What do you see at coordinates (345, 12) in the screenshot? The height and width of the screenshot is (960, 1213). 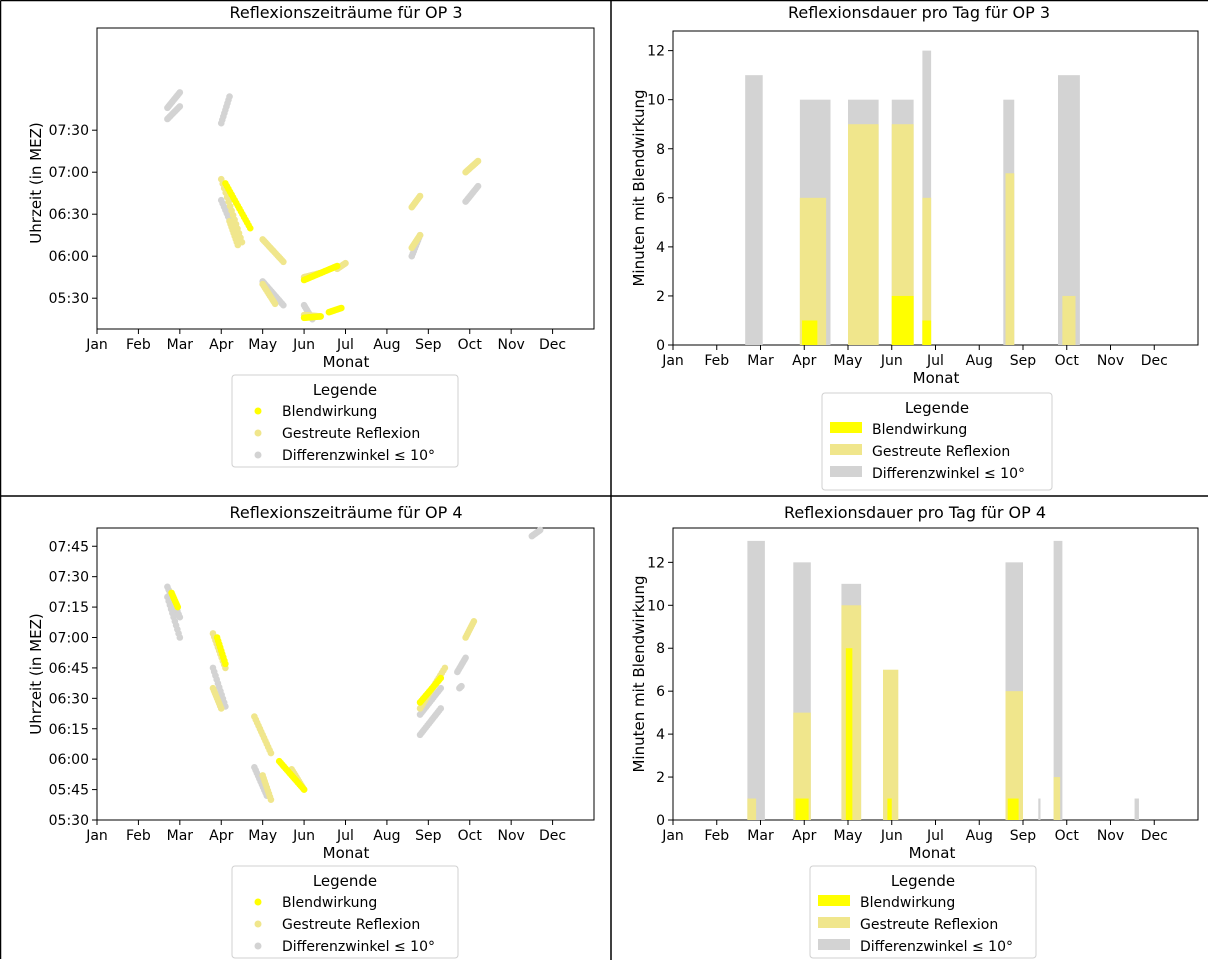 I see `chart-title: Reflexionszeiträume für OP 3` at bounding box center [345, 12].